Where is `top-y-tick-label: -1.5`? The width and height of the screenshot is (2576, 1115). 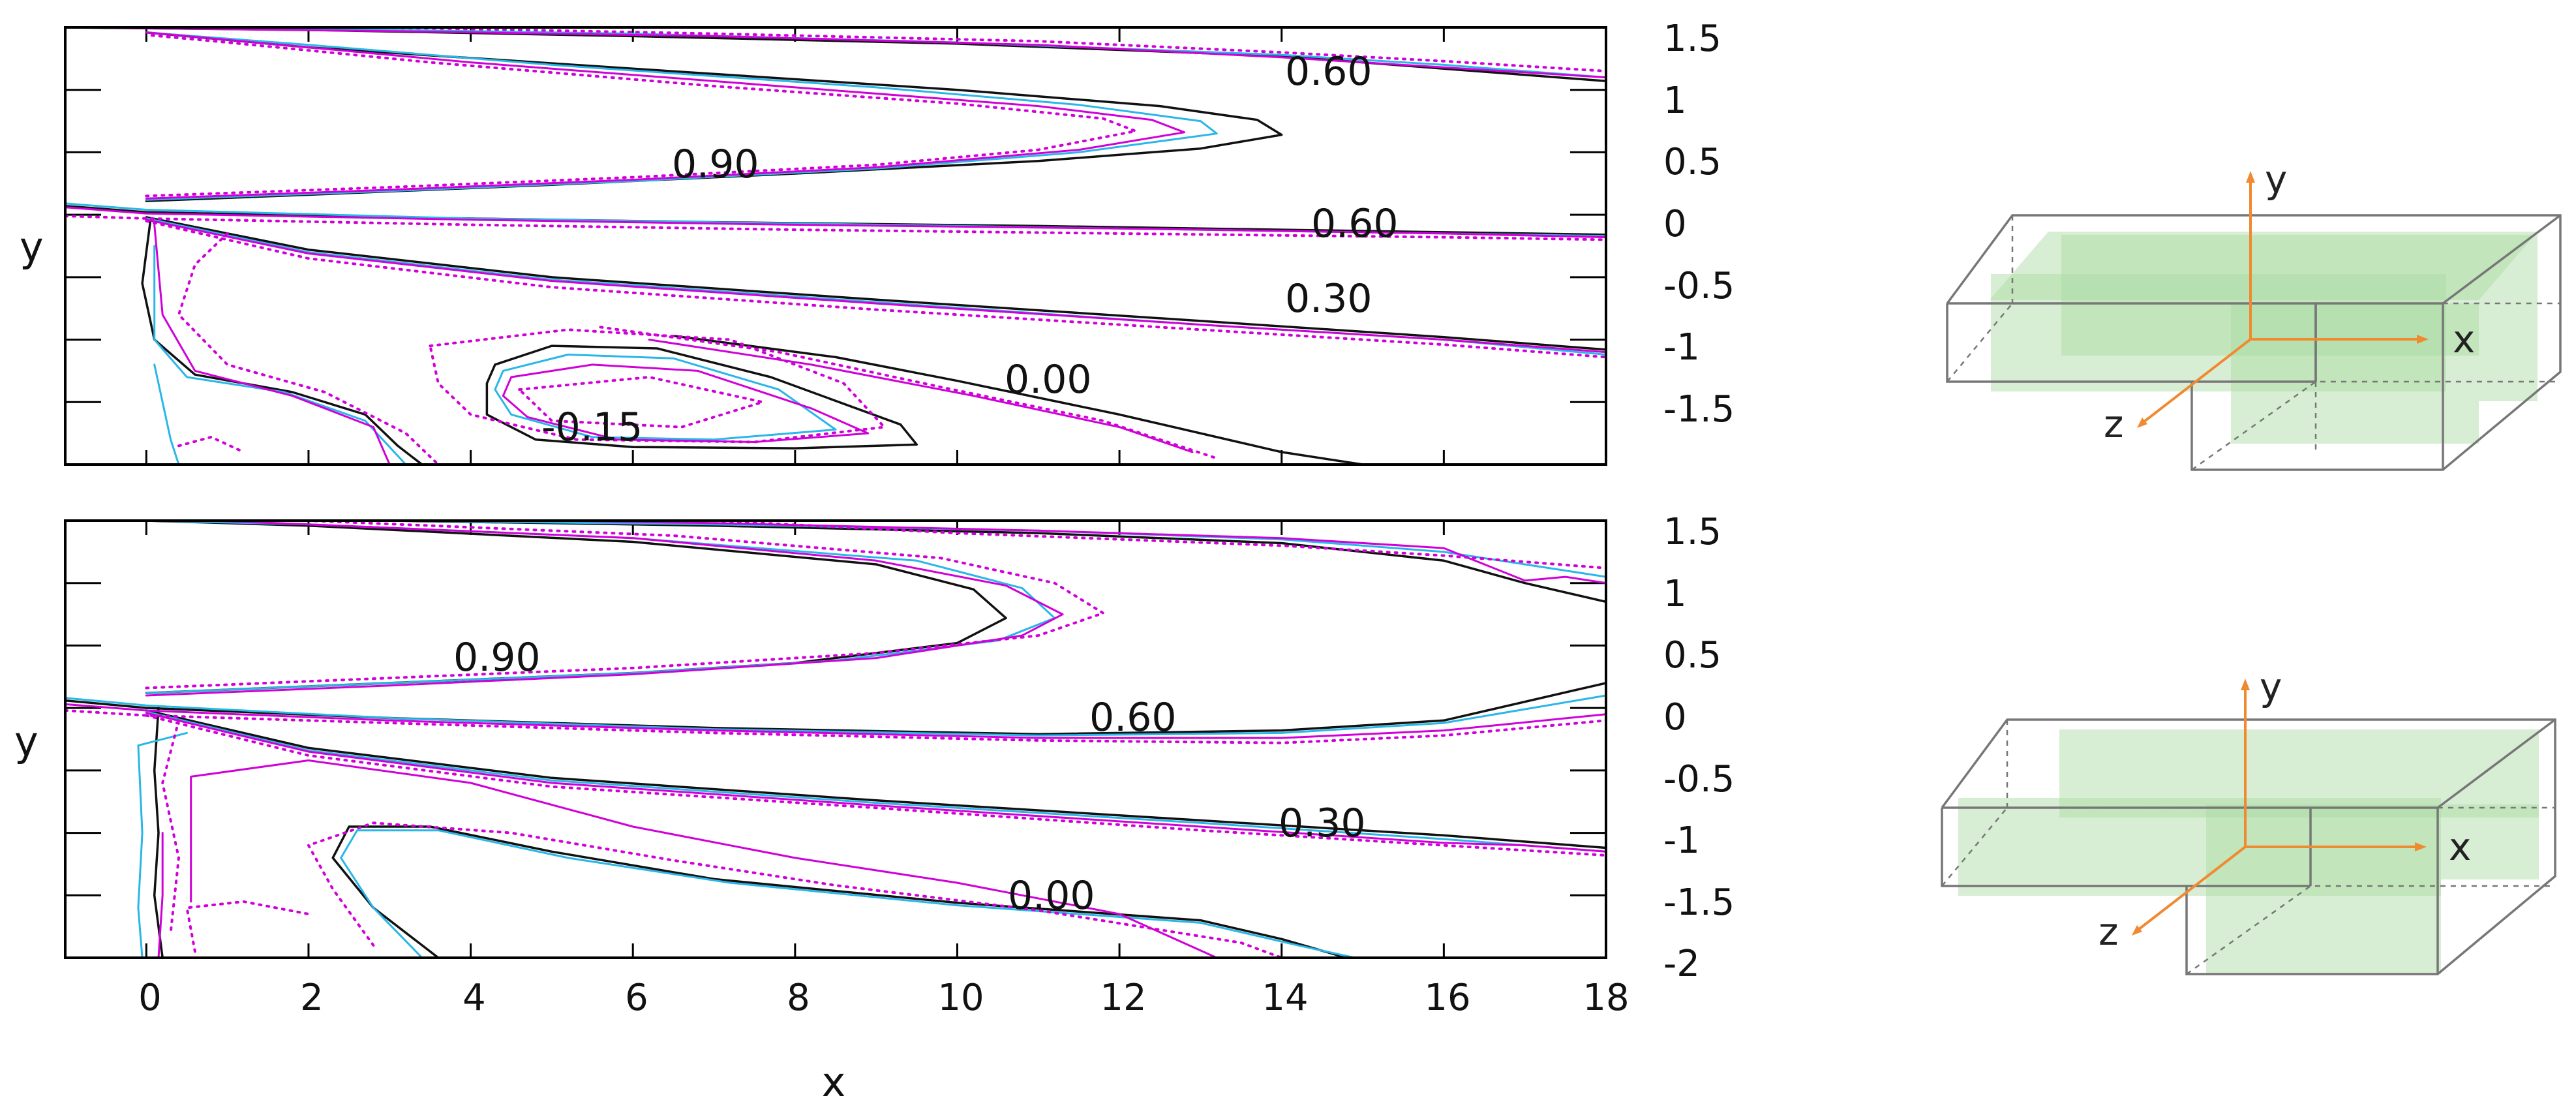 top-y-tick-label: -1.5 is located at coordinates (1699, 409).